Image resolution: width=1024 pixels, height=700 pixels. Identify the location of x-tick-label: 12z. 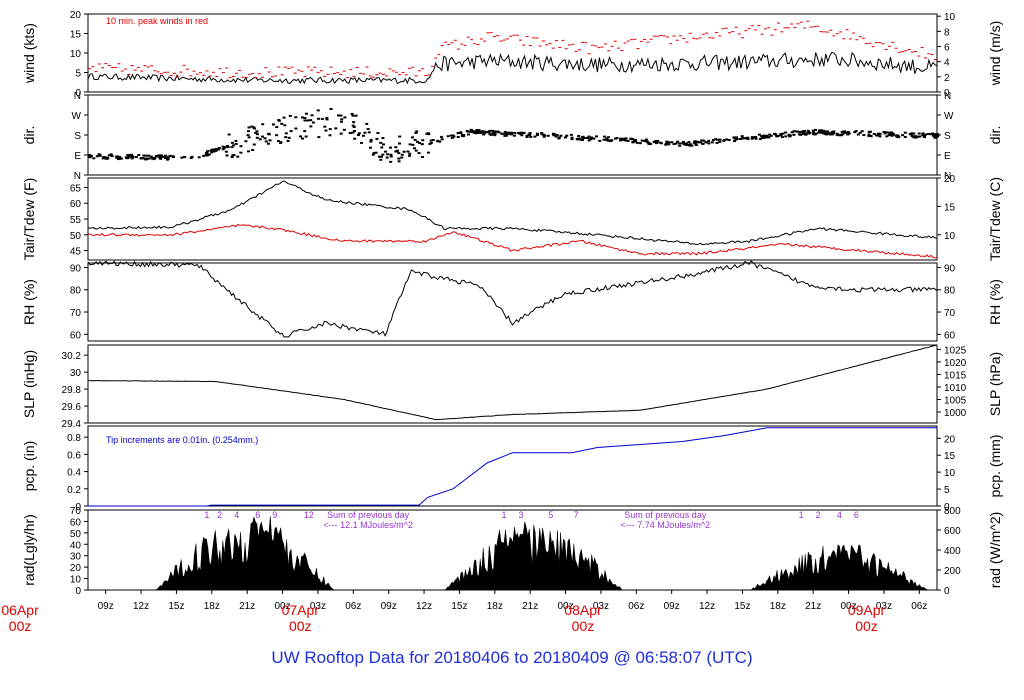
(141, 606).